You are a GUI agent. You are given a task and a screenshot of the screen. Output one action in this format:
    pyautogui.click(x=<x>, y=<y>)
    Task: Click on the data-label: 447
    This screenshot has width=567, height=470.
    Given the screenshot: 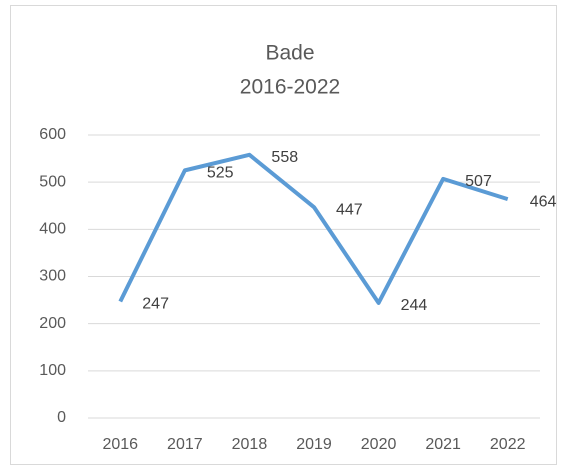 What is the action you would take?
    pyautogui.click(x=349, y=209)
    